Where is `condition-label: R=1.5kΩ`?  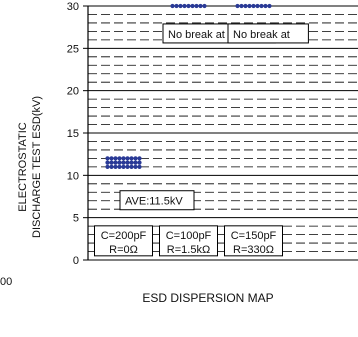
condition-label: R=1.5kΩ is located at coordinates (188, 250).